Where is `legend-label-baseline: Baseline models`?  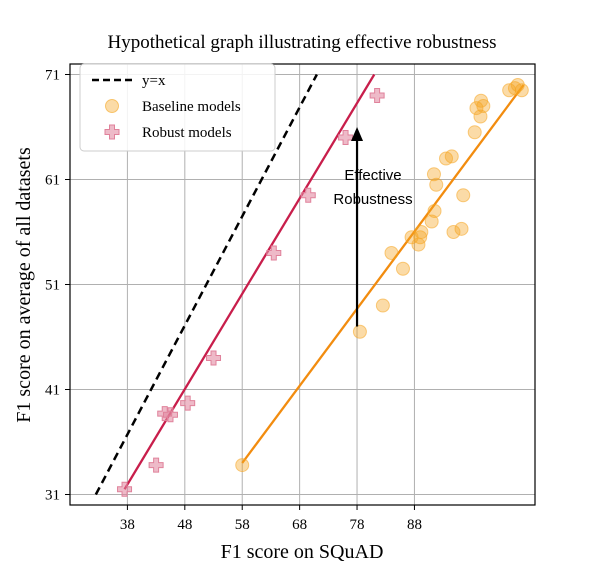 legend-label-baseline: Baseline models is located at coordinates (191, 107).